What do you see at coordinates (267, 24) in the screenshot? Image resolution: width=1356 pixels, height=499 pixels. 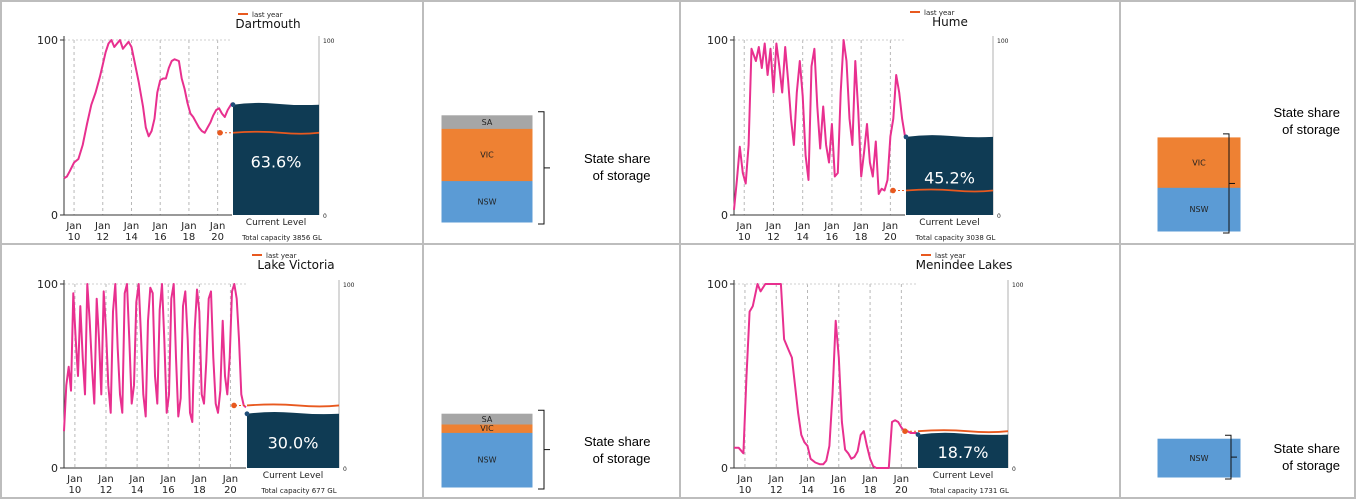 I see `chart-title: Dartmouth` at bounding box center [267, 24].